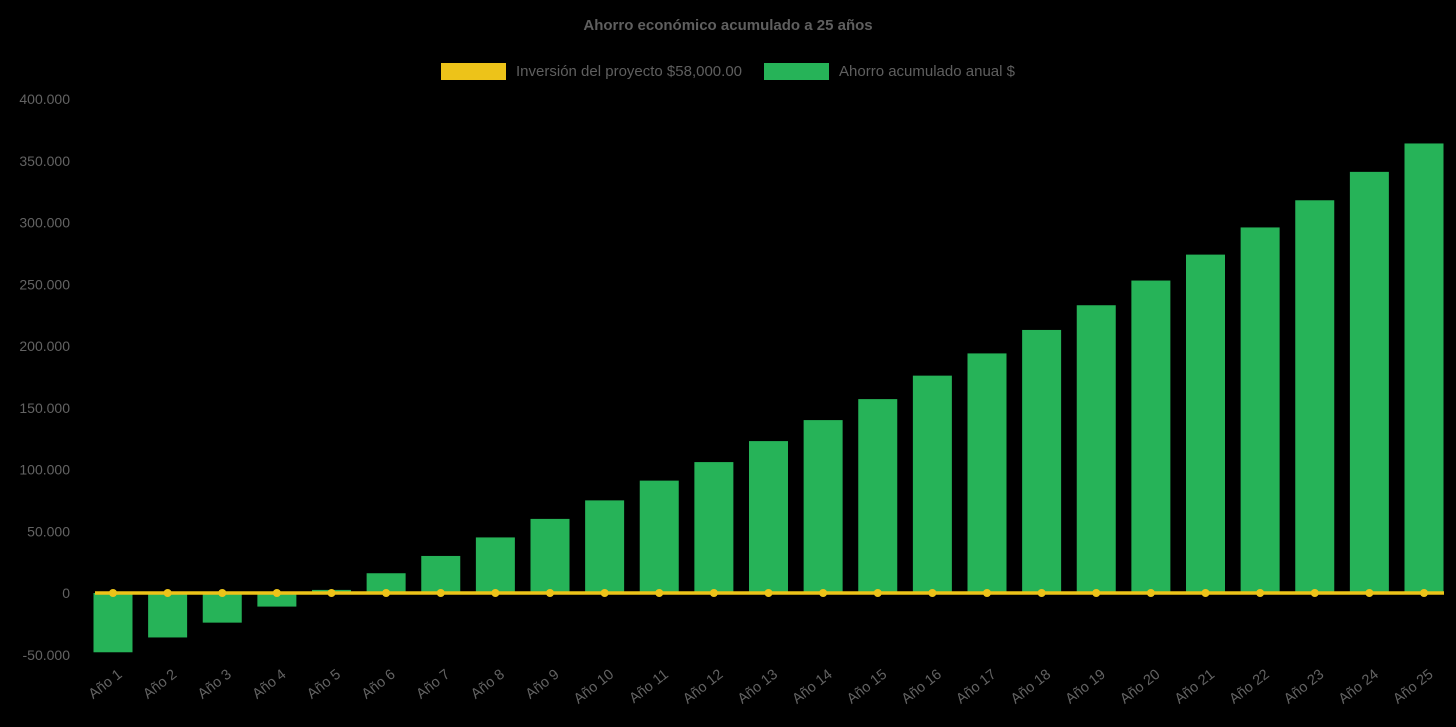 This screenshot has height=727, width=1456. I want to click on legend-label-investment: Inversión del proyecto $58,000.00, so click(629, 71).